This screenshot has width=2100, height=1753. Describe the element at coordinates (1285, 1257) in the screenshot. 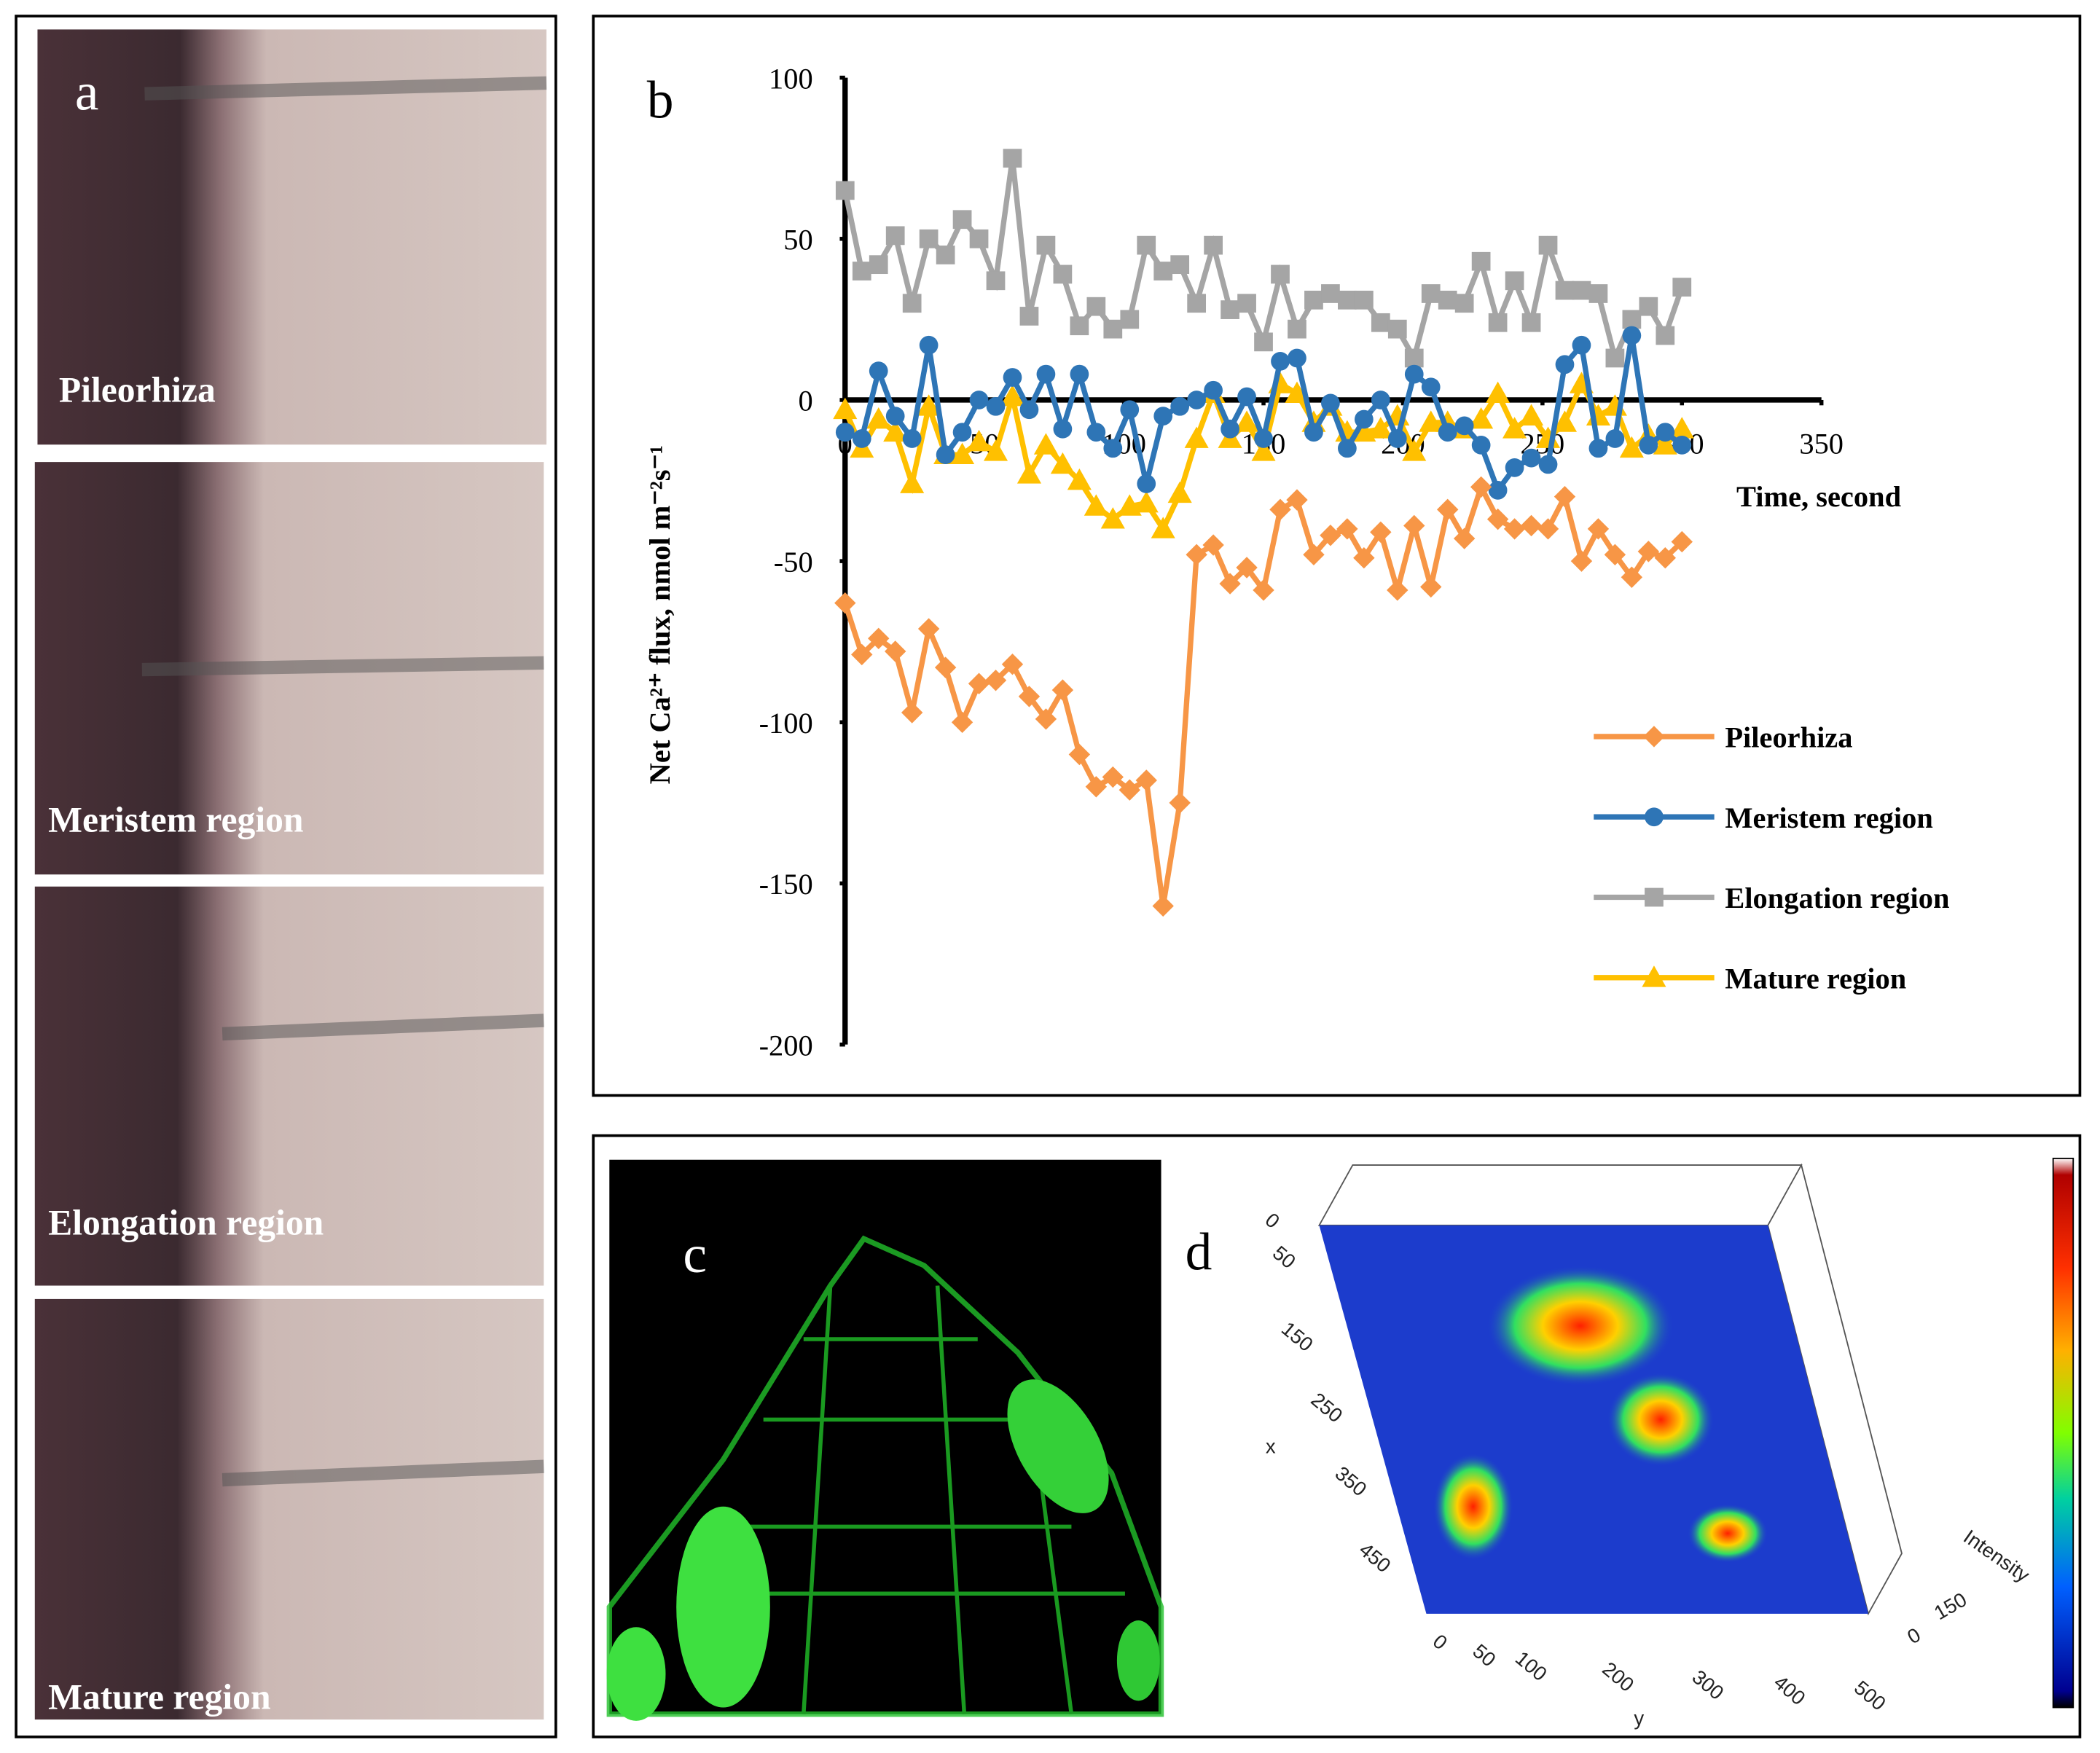

I see `x-tick-label: 50` at that location.